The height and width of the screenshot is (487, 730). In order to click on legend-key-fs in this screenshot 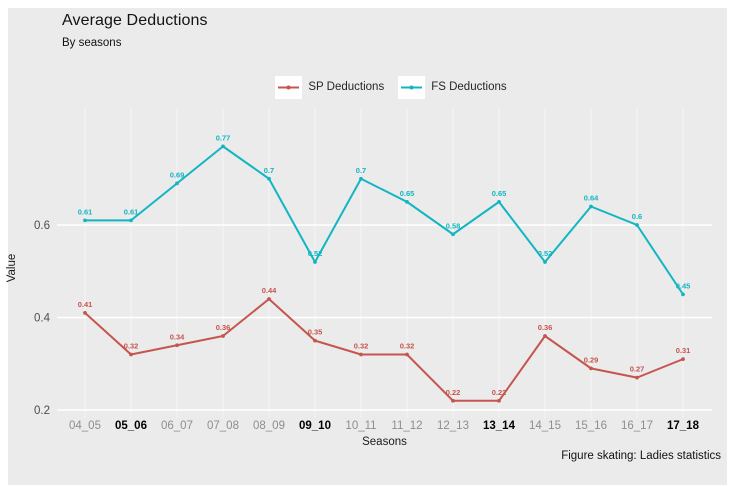, I will do `click(412, 87)`.